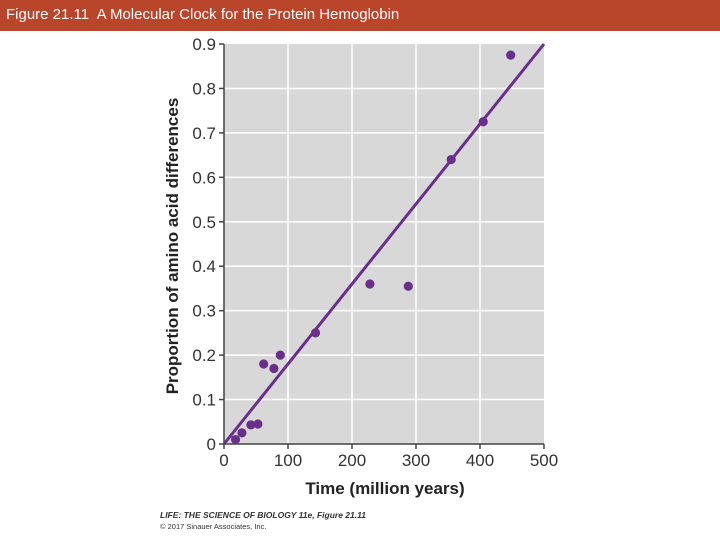  Describe the element at coordinates (204, 311) in the screenshot. I see `y-tick-label: 0.3` at that location.